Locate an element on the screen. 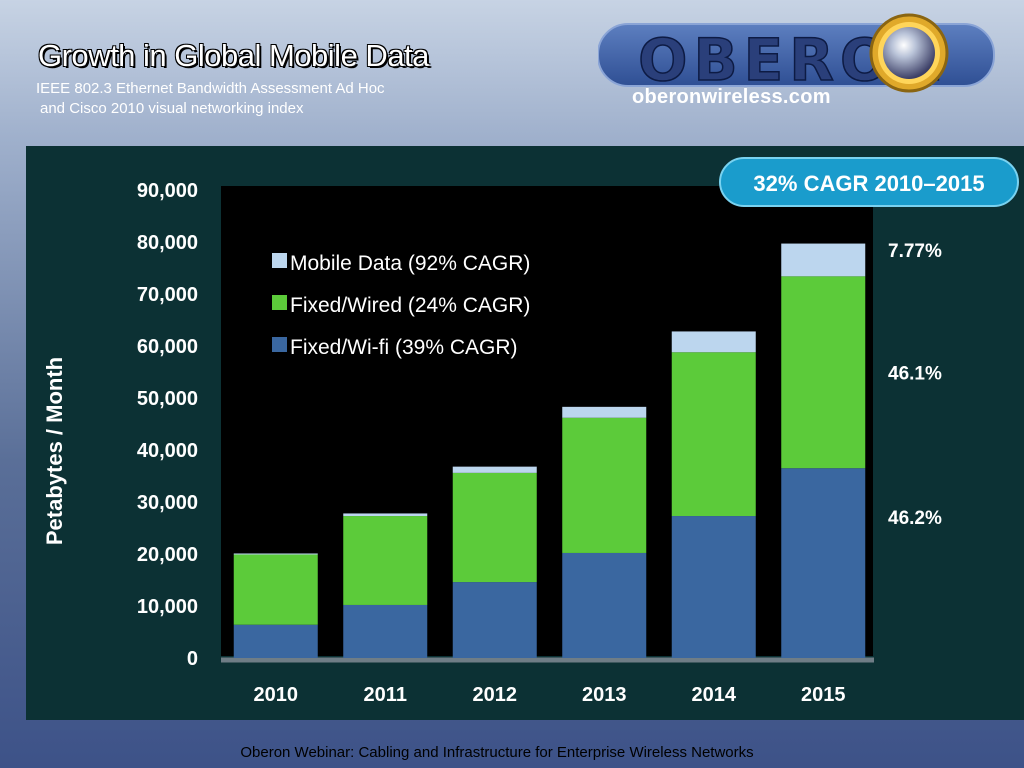 The width and height of the screenshot is (1024, 768). y-axis-label: Petabytes / Month is located at coordinates (54, 451).